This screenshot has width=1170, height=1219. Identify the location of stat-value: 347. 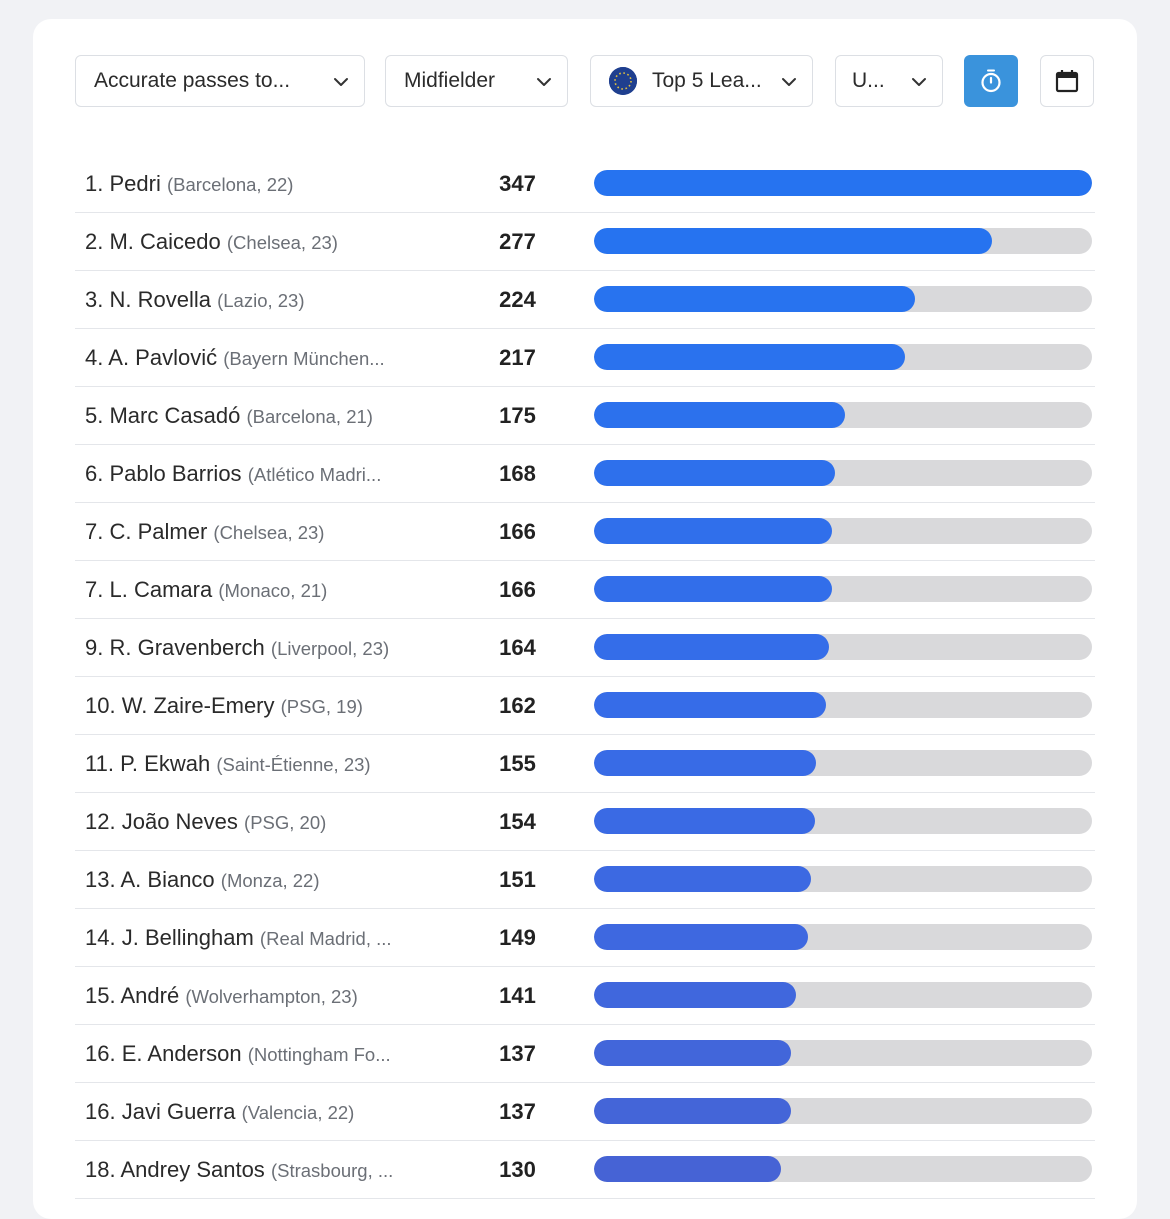
(517, 183).